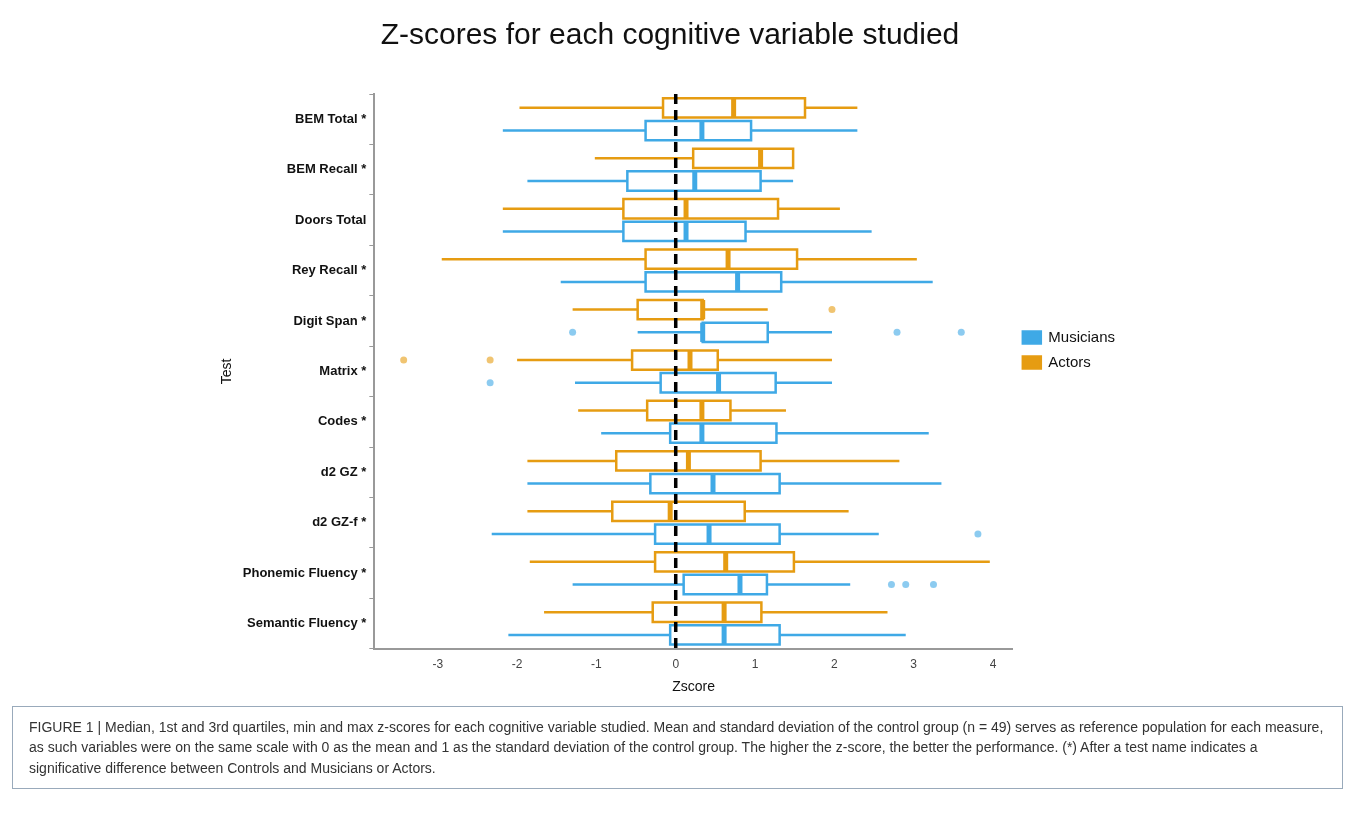 This screenshot has height=822, width=1355. I want to click on y-tick-label: d2 GZ *, so click(344, 471).